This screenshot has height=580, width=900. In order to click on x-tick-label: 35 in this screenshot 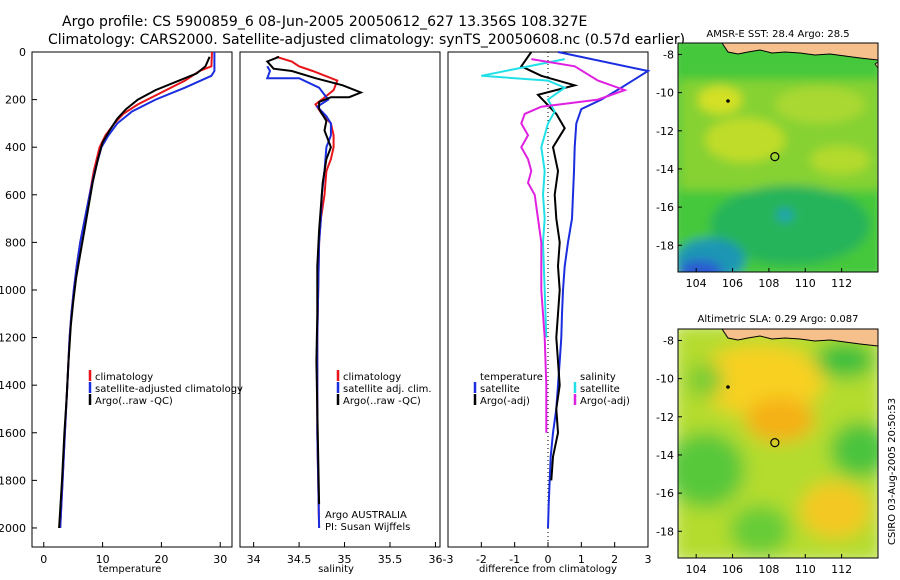, I will do `click(345, 559)`.